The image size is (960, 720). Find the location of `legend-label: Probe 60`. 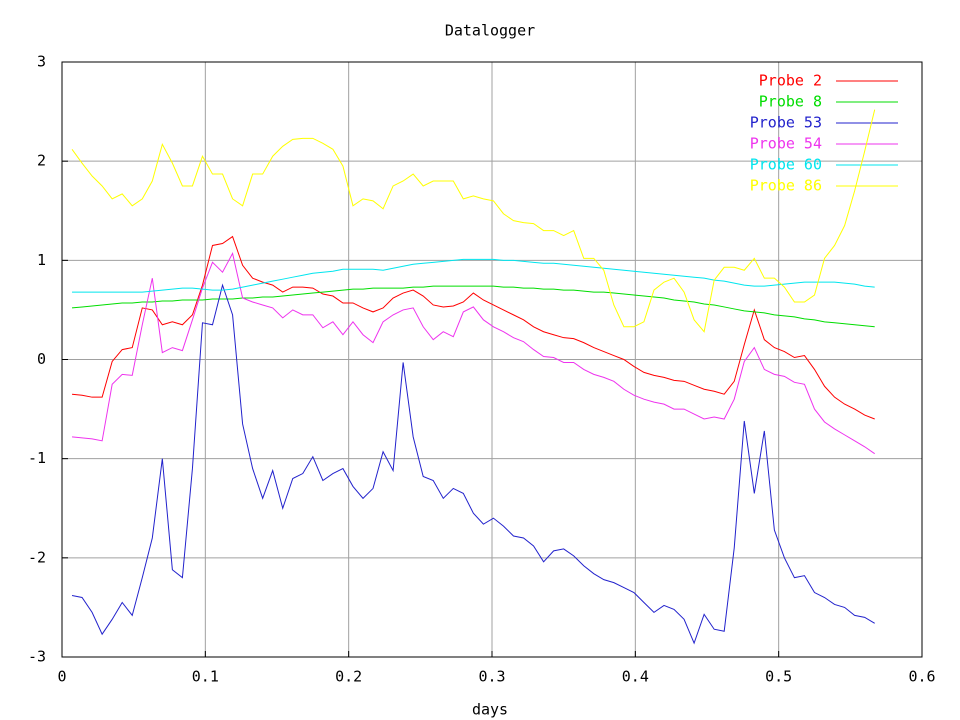

legend-label: Probe 60 is located at coordinates (786, 165).